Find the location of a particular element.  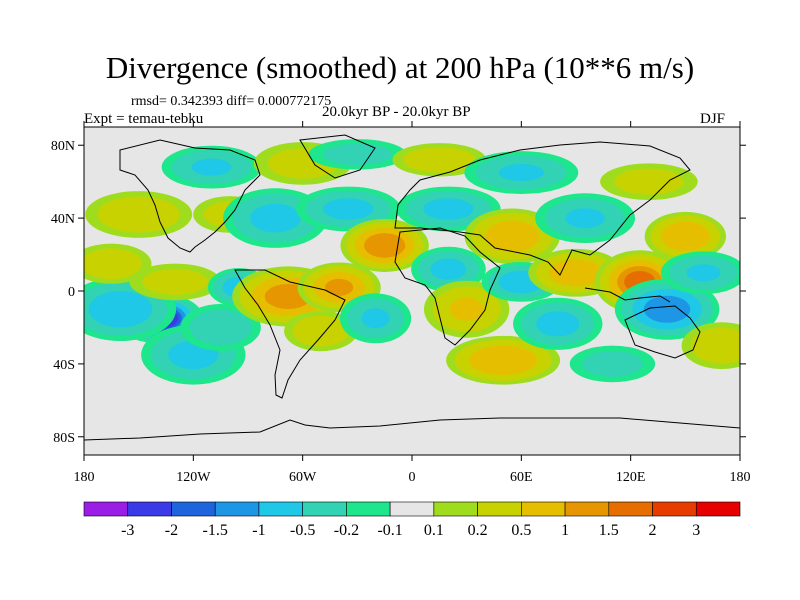

stats-label: rmsd= 0.342393 diff= 0.000772175 is located at coordinates (231, 101).